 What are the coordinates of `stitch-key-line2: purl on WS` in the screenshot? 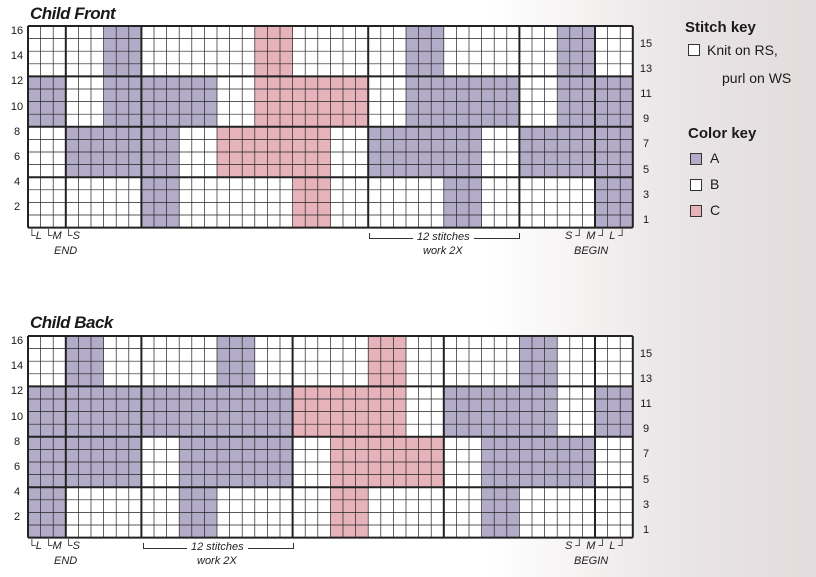 It's located at (757, 78).